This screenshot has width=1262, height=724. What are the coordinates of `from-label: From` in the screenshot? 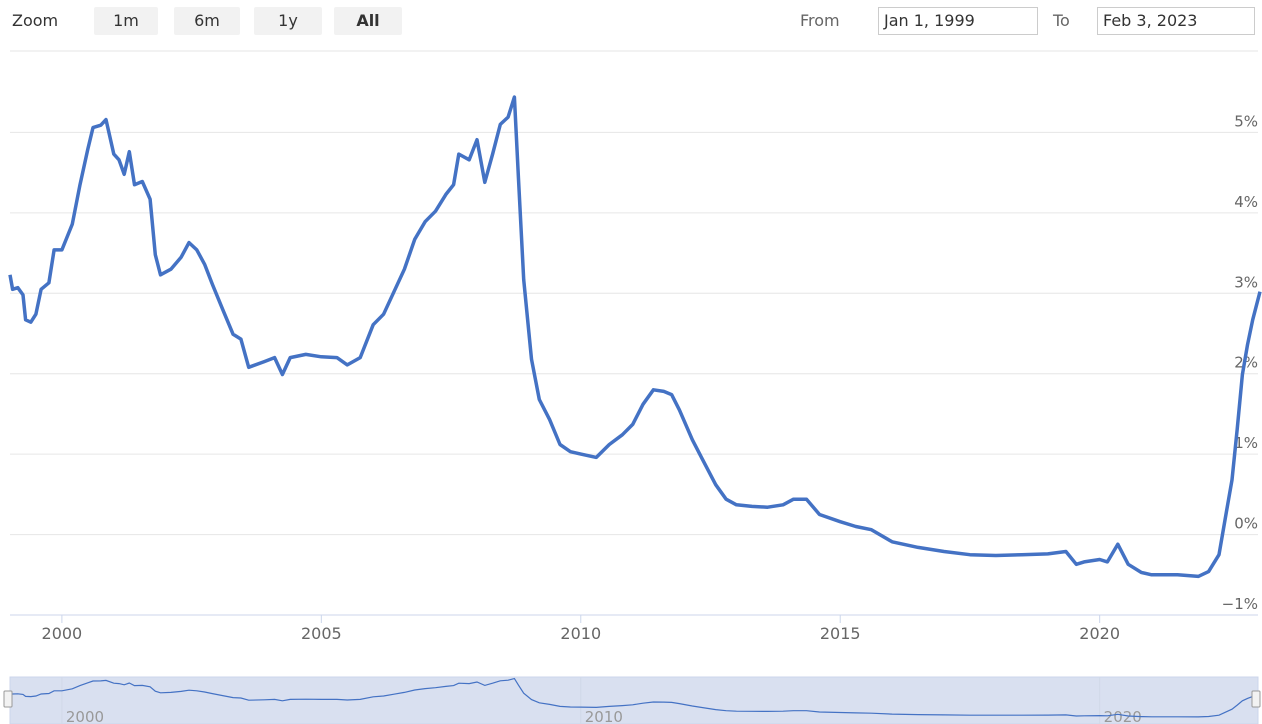 It's located at (820, 20).